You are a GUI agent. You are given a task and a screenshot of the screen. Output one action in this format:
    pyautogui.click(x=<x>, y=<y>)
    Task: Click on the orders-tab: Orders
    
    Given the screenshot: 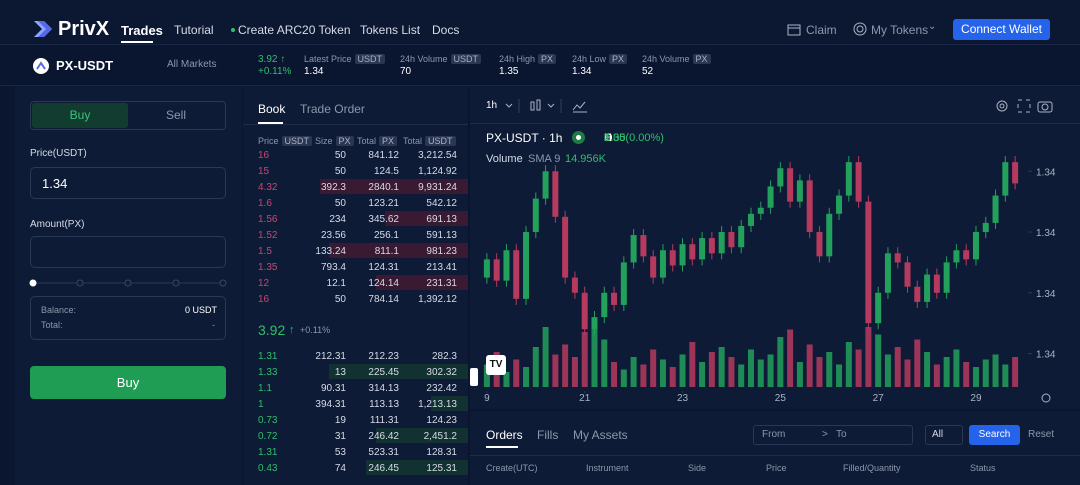 What is the action you would take?
    pyautogui.click(x=504, y=435)
    